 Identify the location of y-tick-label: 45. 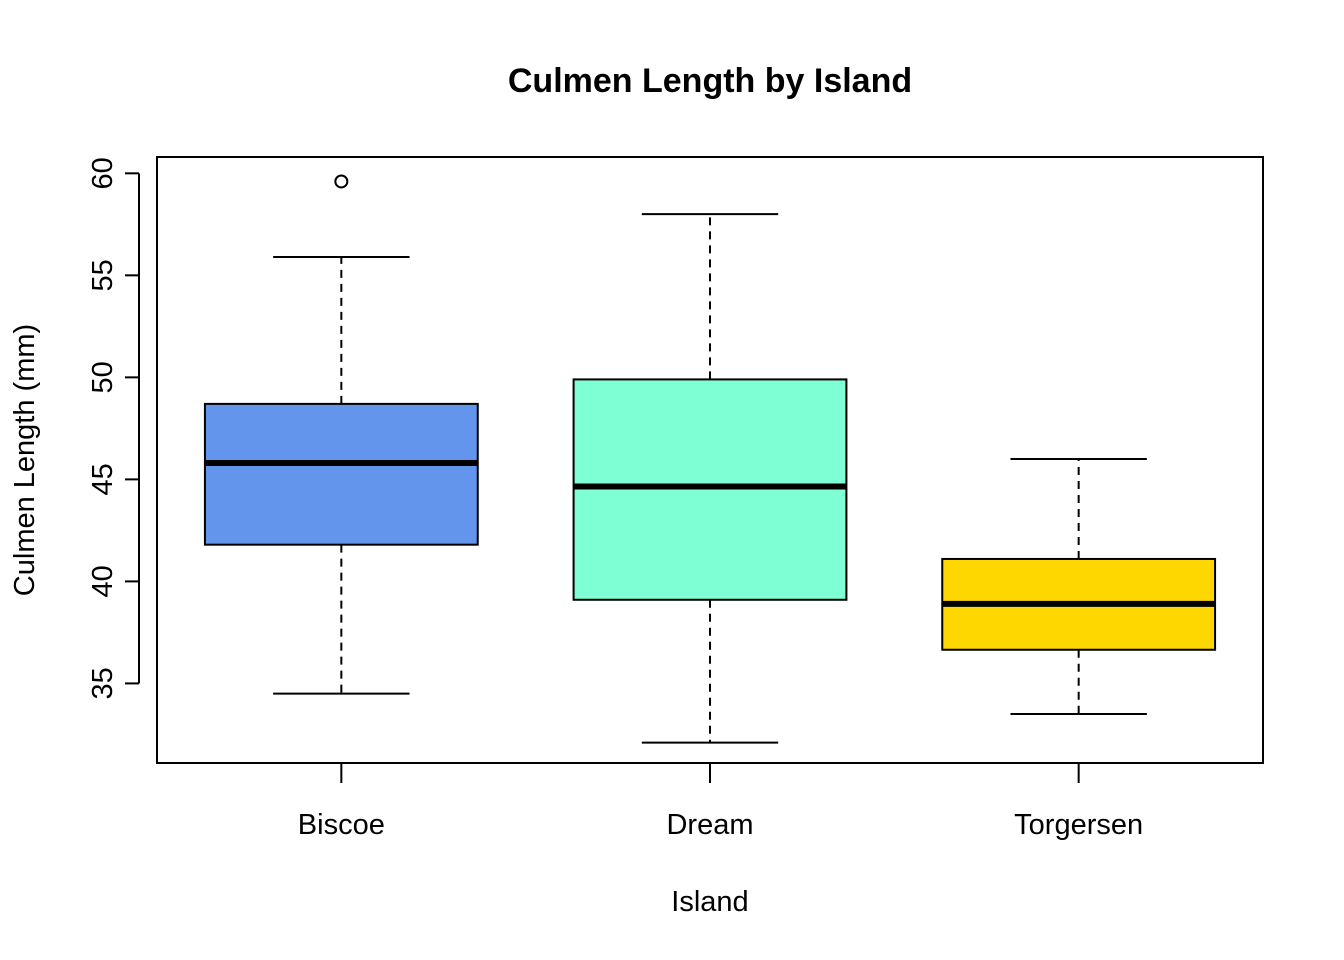
(103, 479).